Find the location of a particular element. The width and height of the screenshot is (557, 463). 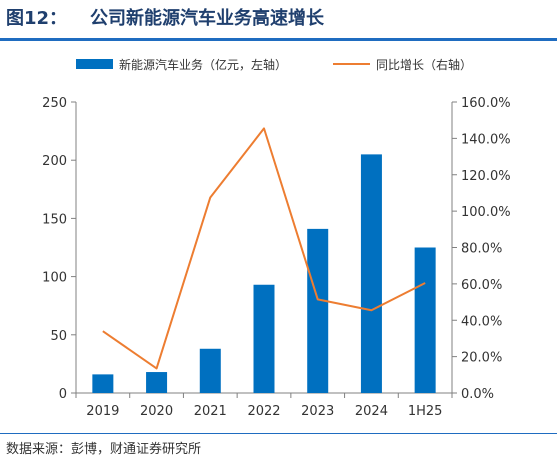

right-tick-label: 160.0% is located at coordinates (486, 103).